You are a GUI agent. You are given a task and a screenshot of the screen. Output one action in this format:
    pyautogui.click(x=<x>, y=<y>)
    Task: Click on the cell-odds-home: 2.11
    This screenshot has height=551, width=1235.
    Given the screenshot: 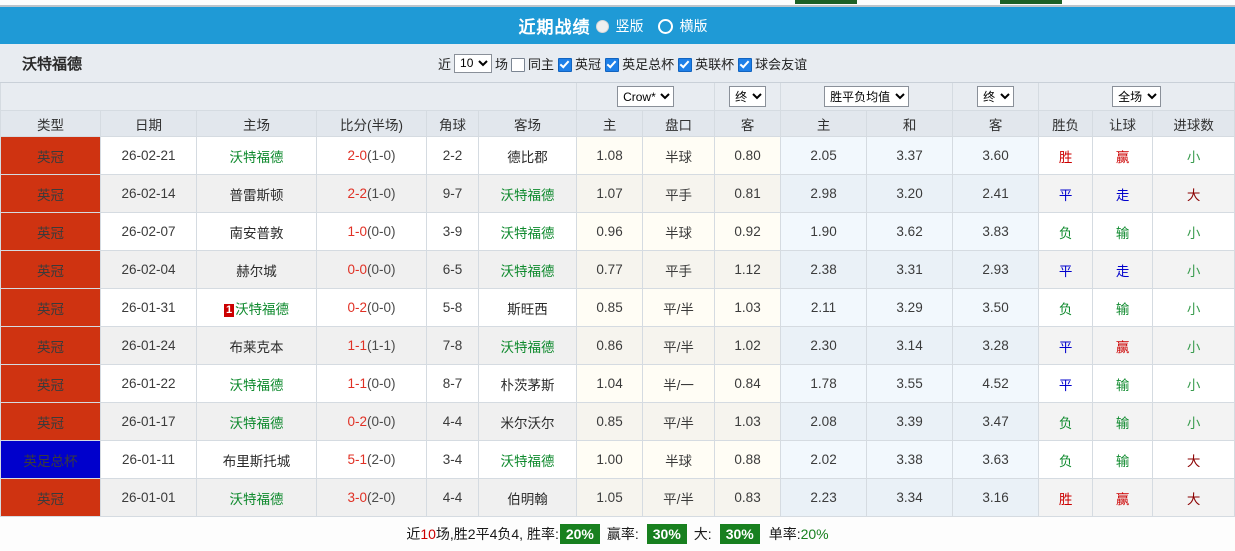 What is the action you would take?
    pyautogui.click(x=824, y=307)
    